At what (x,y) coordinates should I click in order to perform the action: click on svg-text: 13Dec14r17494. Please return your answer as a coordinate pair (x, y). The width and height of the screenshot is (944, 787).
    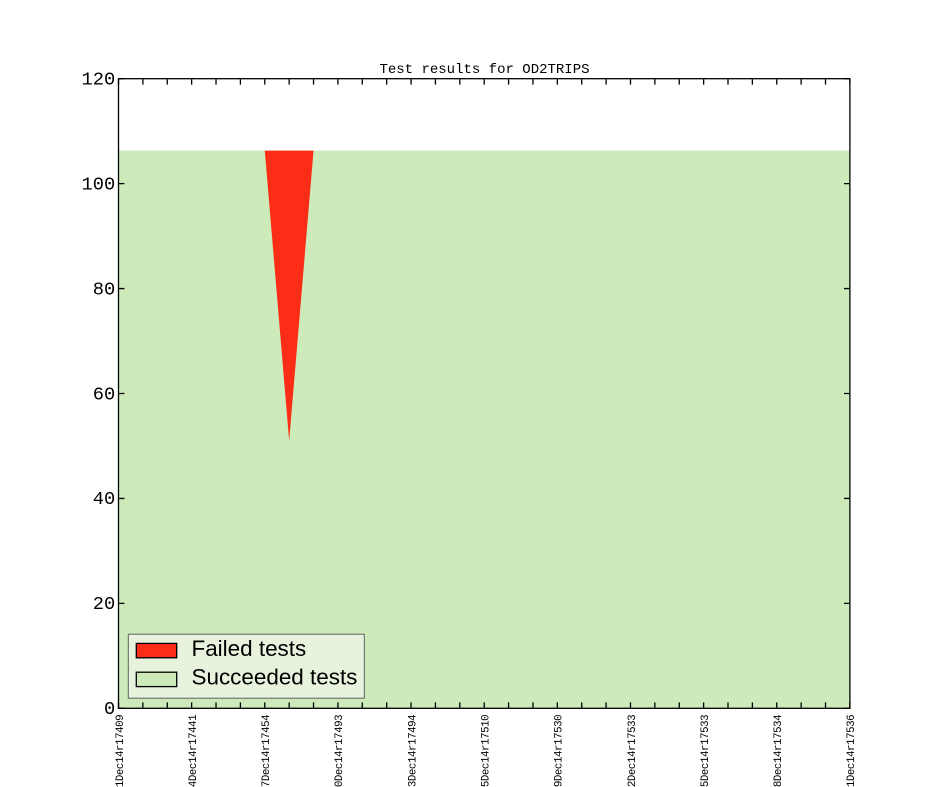
    Looking at the image, I should click on (413, 751).